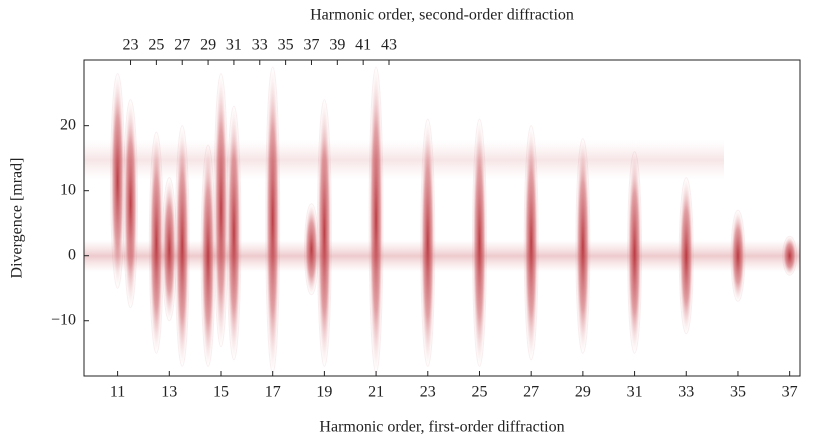 Image resolution: width=814 pixels, height=447 pixels. What do you see at coordinates (156, 45) in the screenshot?
I see `x2-tick-label: 25` at bounding box center [156, 45].